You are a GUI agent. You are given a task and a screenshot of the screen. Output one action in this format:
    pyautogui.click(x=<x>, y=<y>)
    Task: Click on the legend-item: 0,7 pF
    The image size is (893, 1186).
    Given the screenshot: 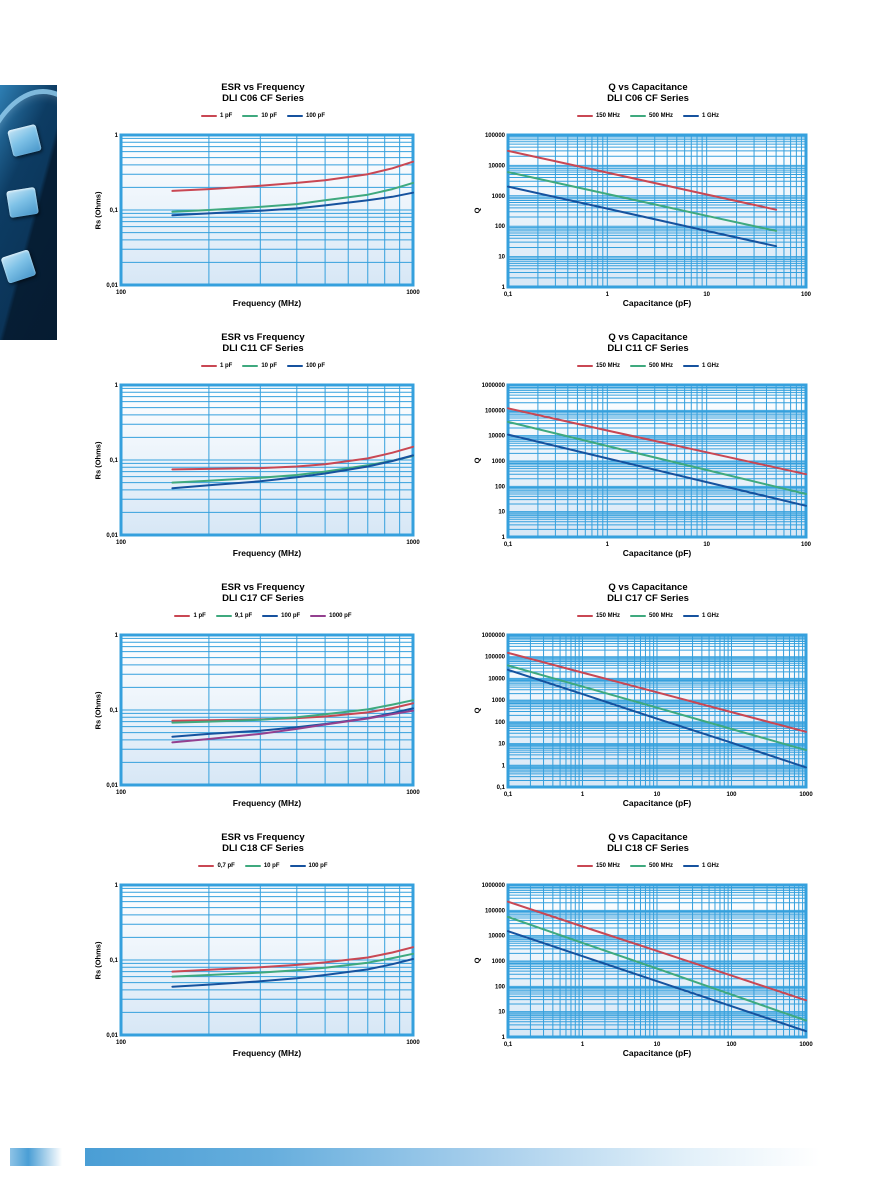 What is the action you would take?
    pyautogui.click(x=216, y=866)
    